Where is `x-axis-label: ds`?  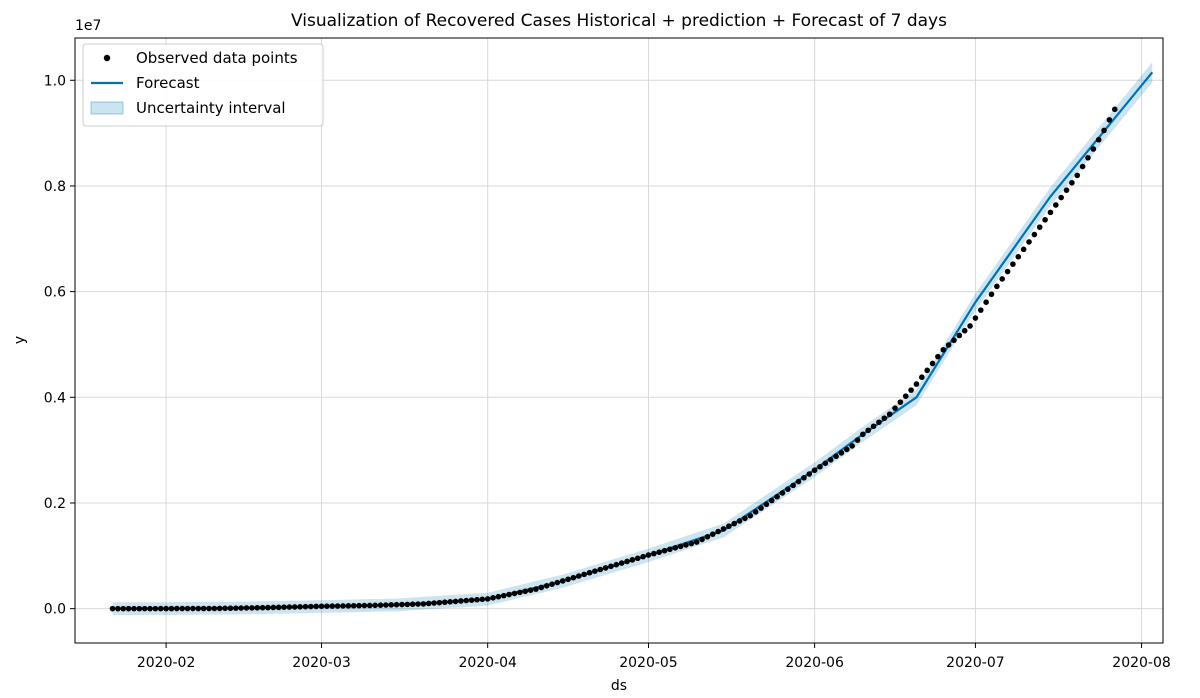 x-axis-label: ds is located at coordinates (619, 686).